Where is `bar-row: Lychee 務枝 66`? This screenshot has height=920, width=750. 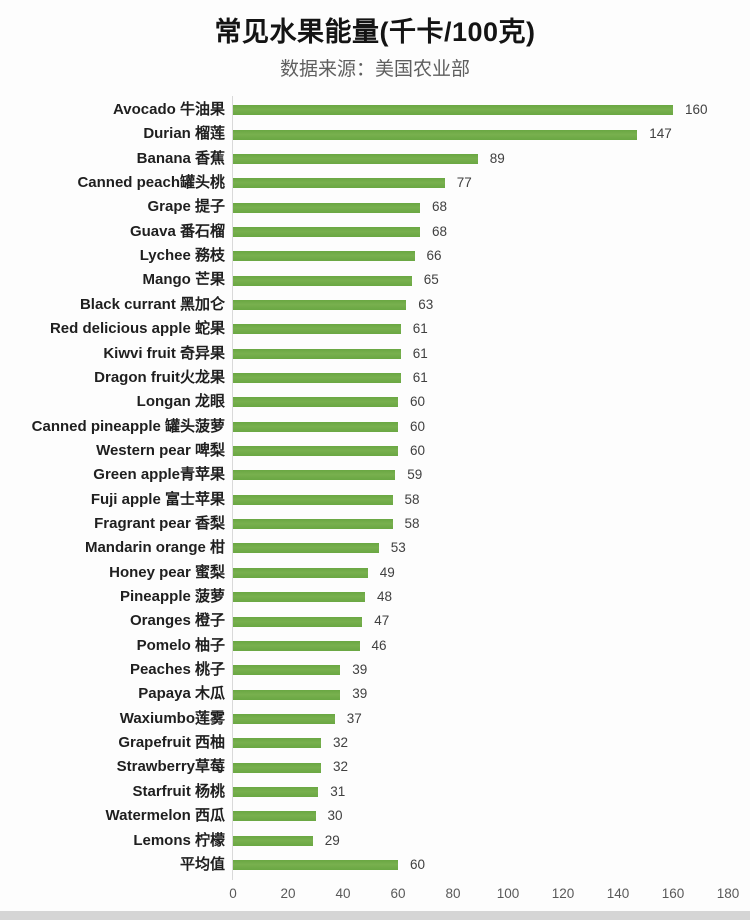 bar-row: Lychee 務枝 66 is located at coordinates (375, 256).